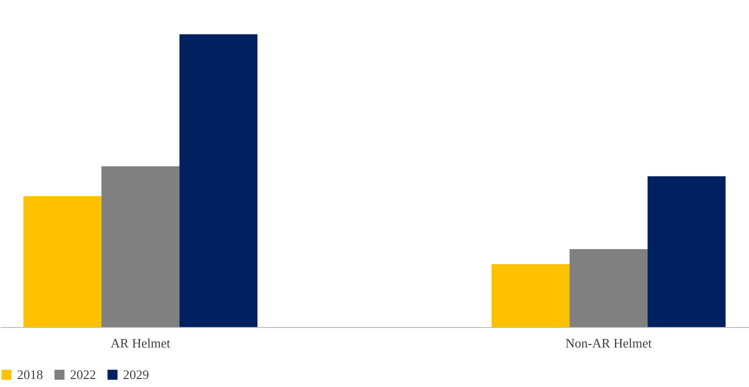 The image size is (749, 387). Describe the element at coordinates (30, 374) in the screenshot. I see `legend-label: 2018` at that location.